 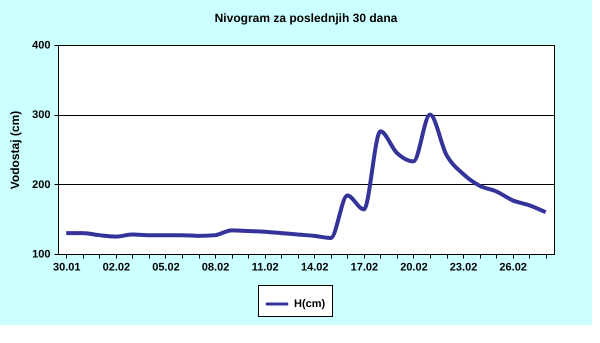 I want to click on y-axis-title: Vodostaj (cm), so click(x=15, y=150).